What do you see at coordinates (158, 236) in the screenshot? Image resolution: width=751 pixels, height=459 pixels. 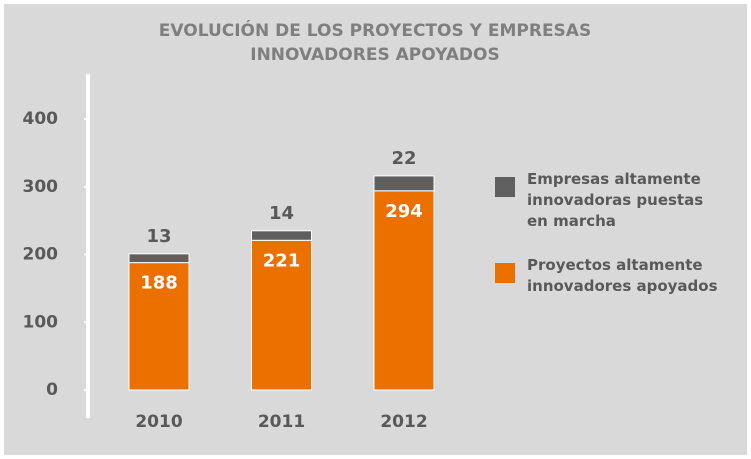 I see `data-label: 13` at bounding box center [158, 236].